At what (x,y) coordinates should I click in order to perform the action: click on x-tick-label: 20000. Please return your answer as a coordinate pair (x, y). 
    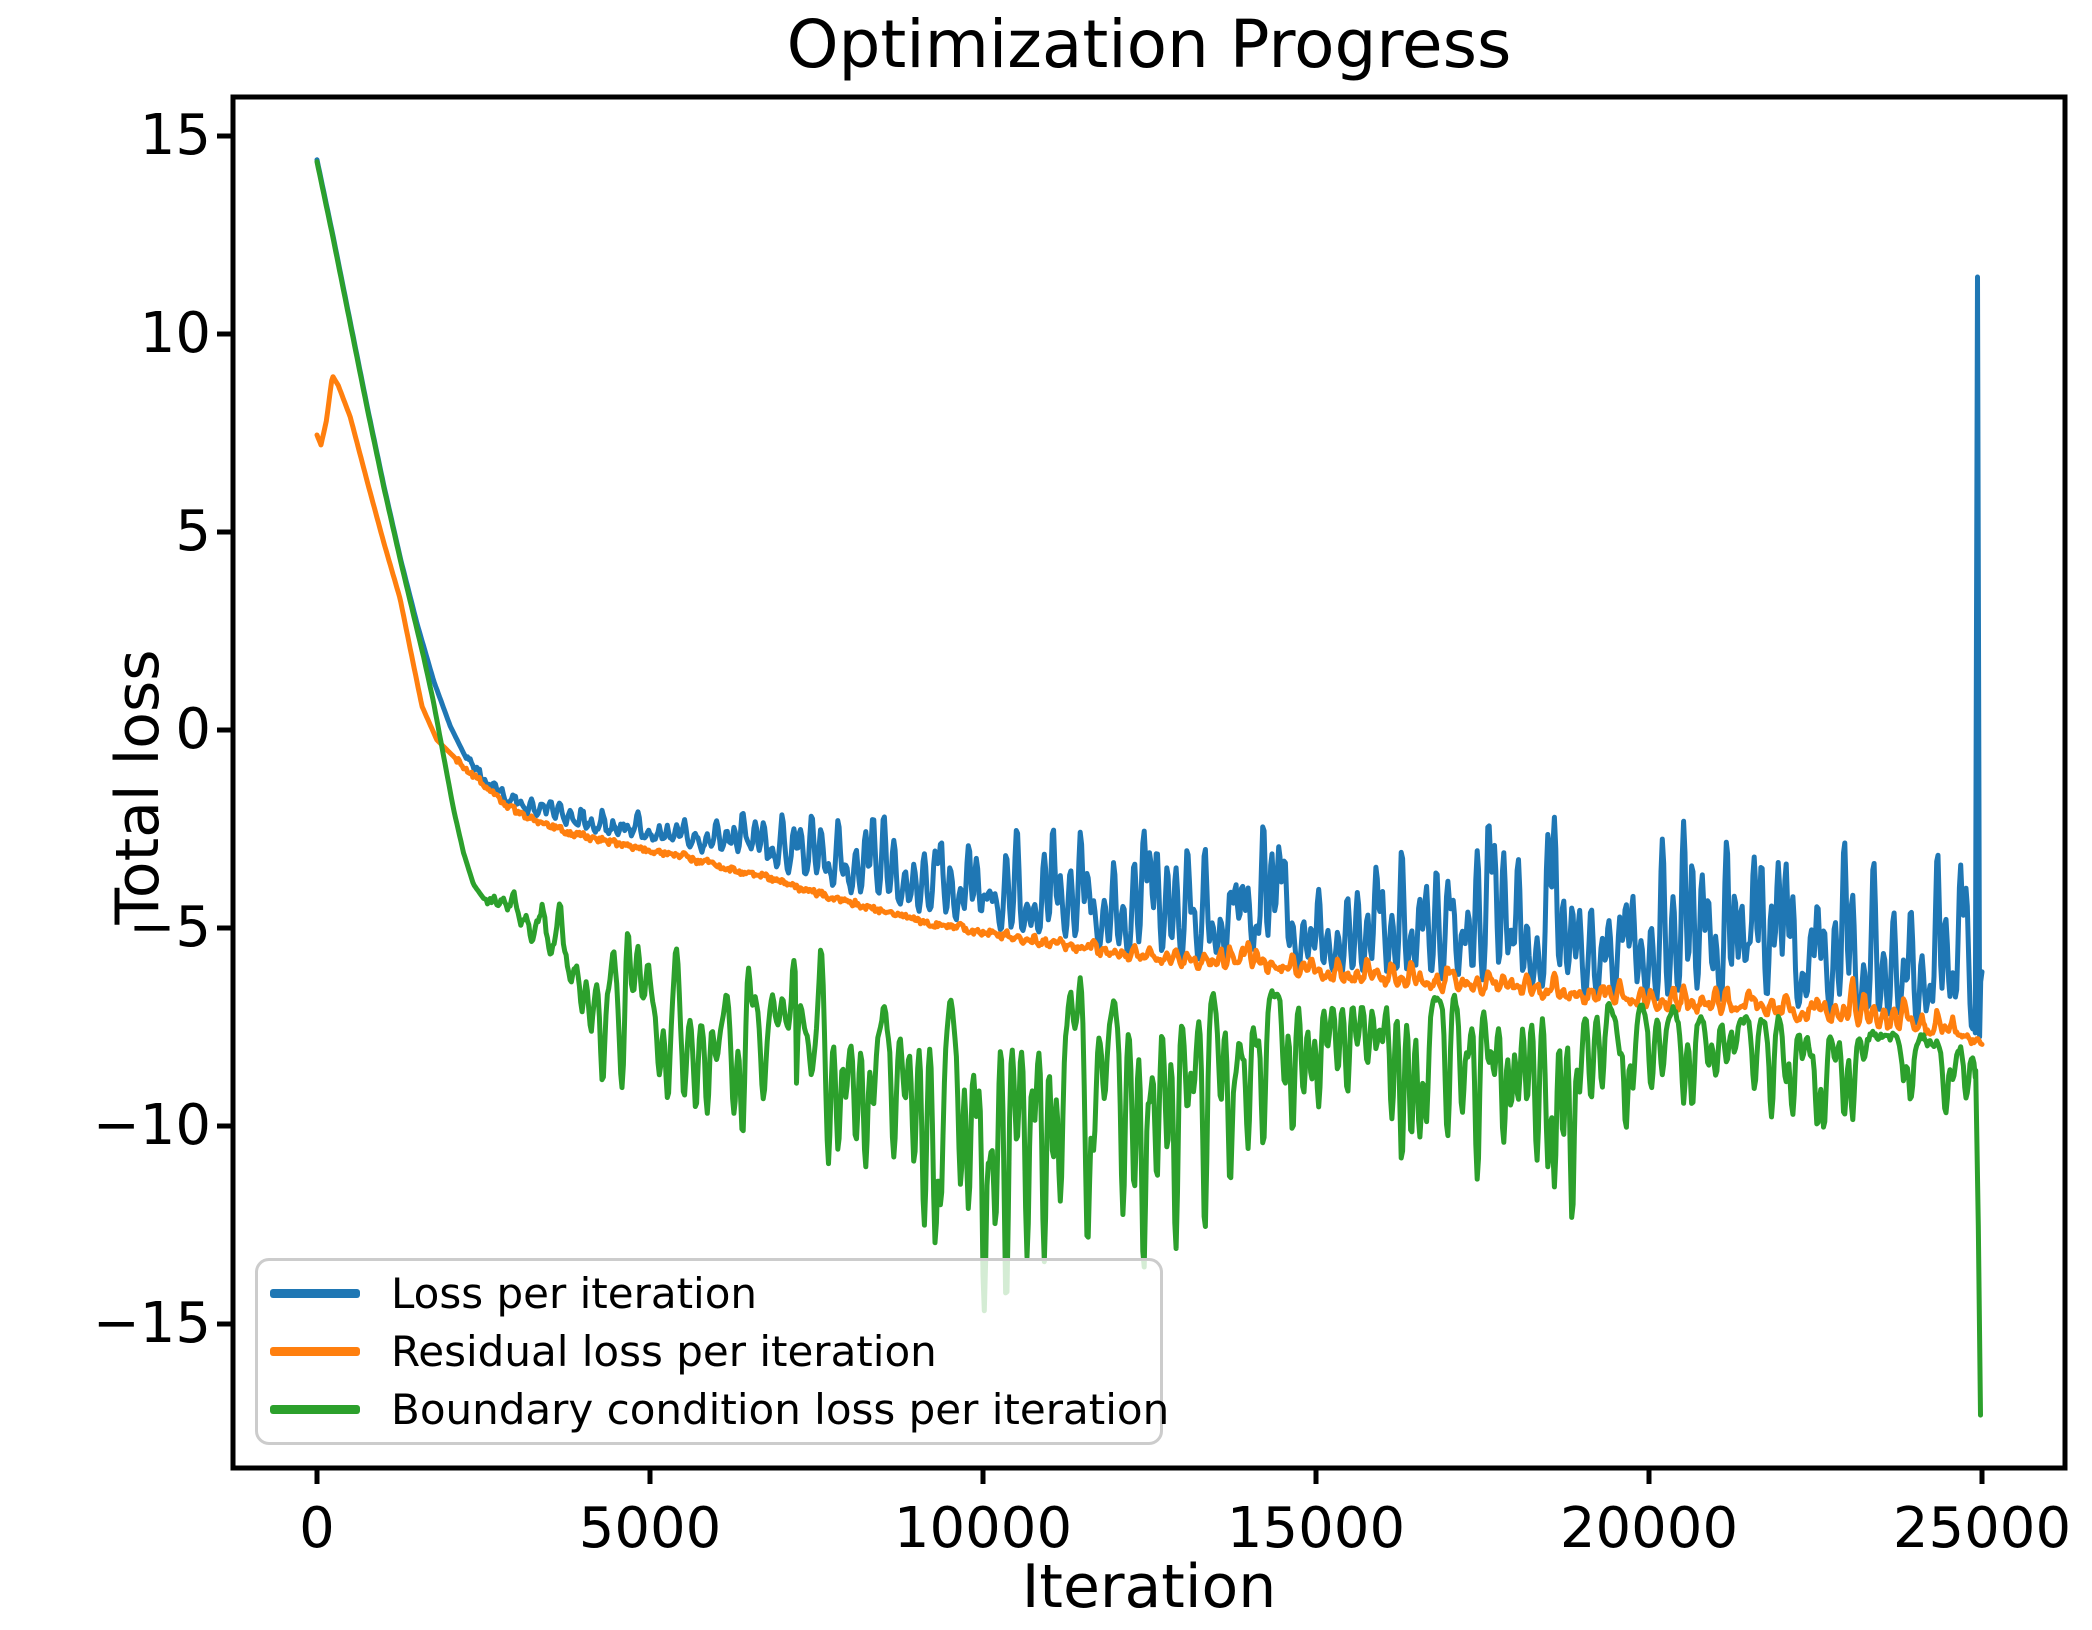
    Looking at the image, I should click on (1649, 1528).